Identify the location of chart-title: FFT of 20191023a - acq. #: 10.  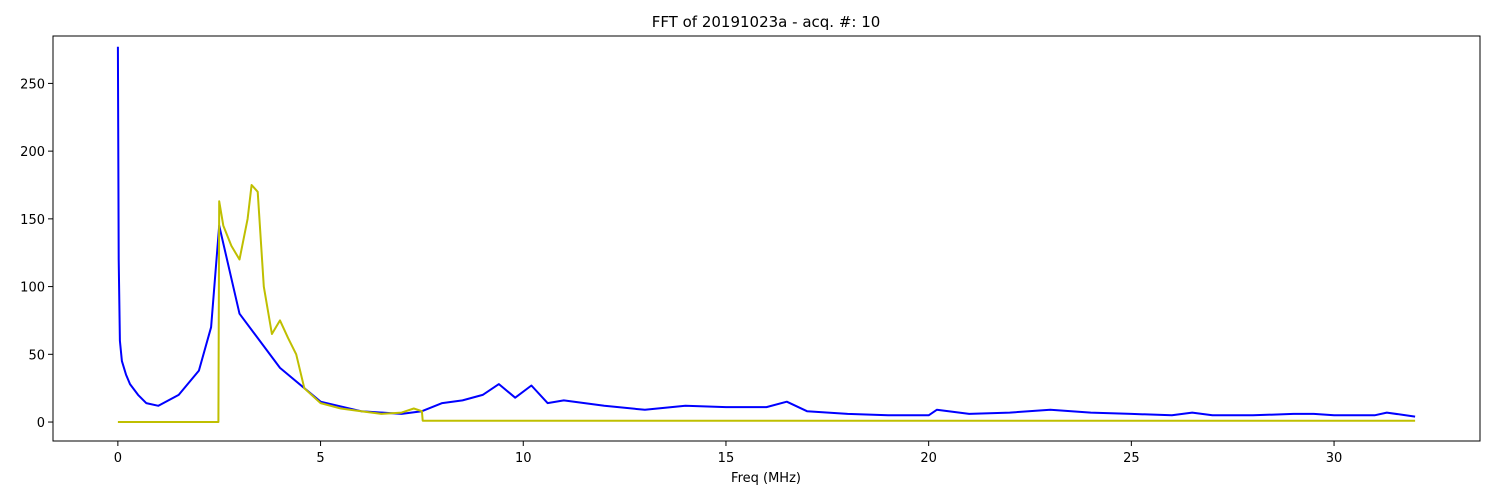
(766, 22).